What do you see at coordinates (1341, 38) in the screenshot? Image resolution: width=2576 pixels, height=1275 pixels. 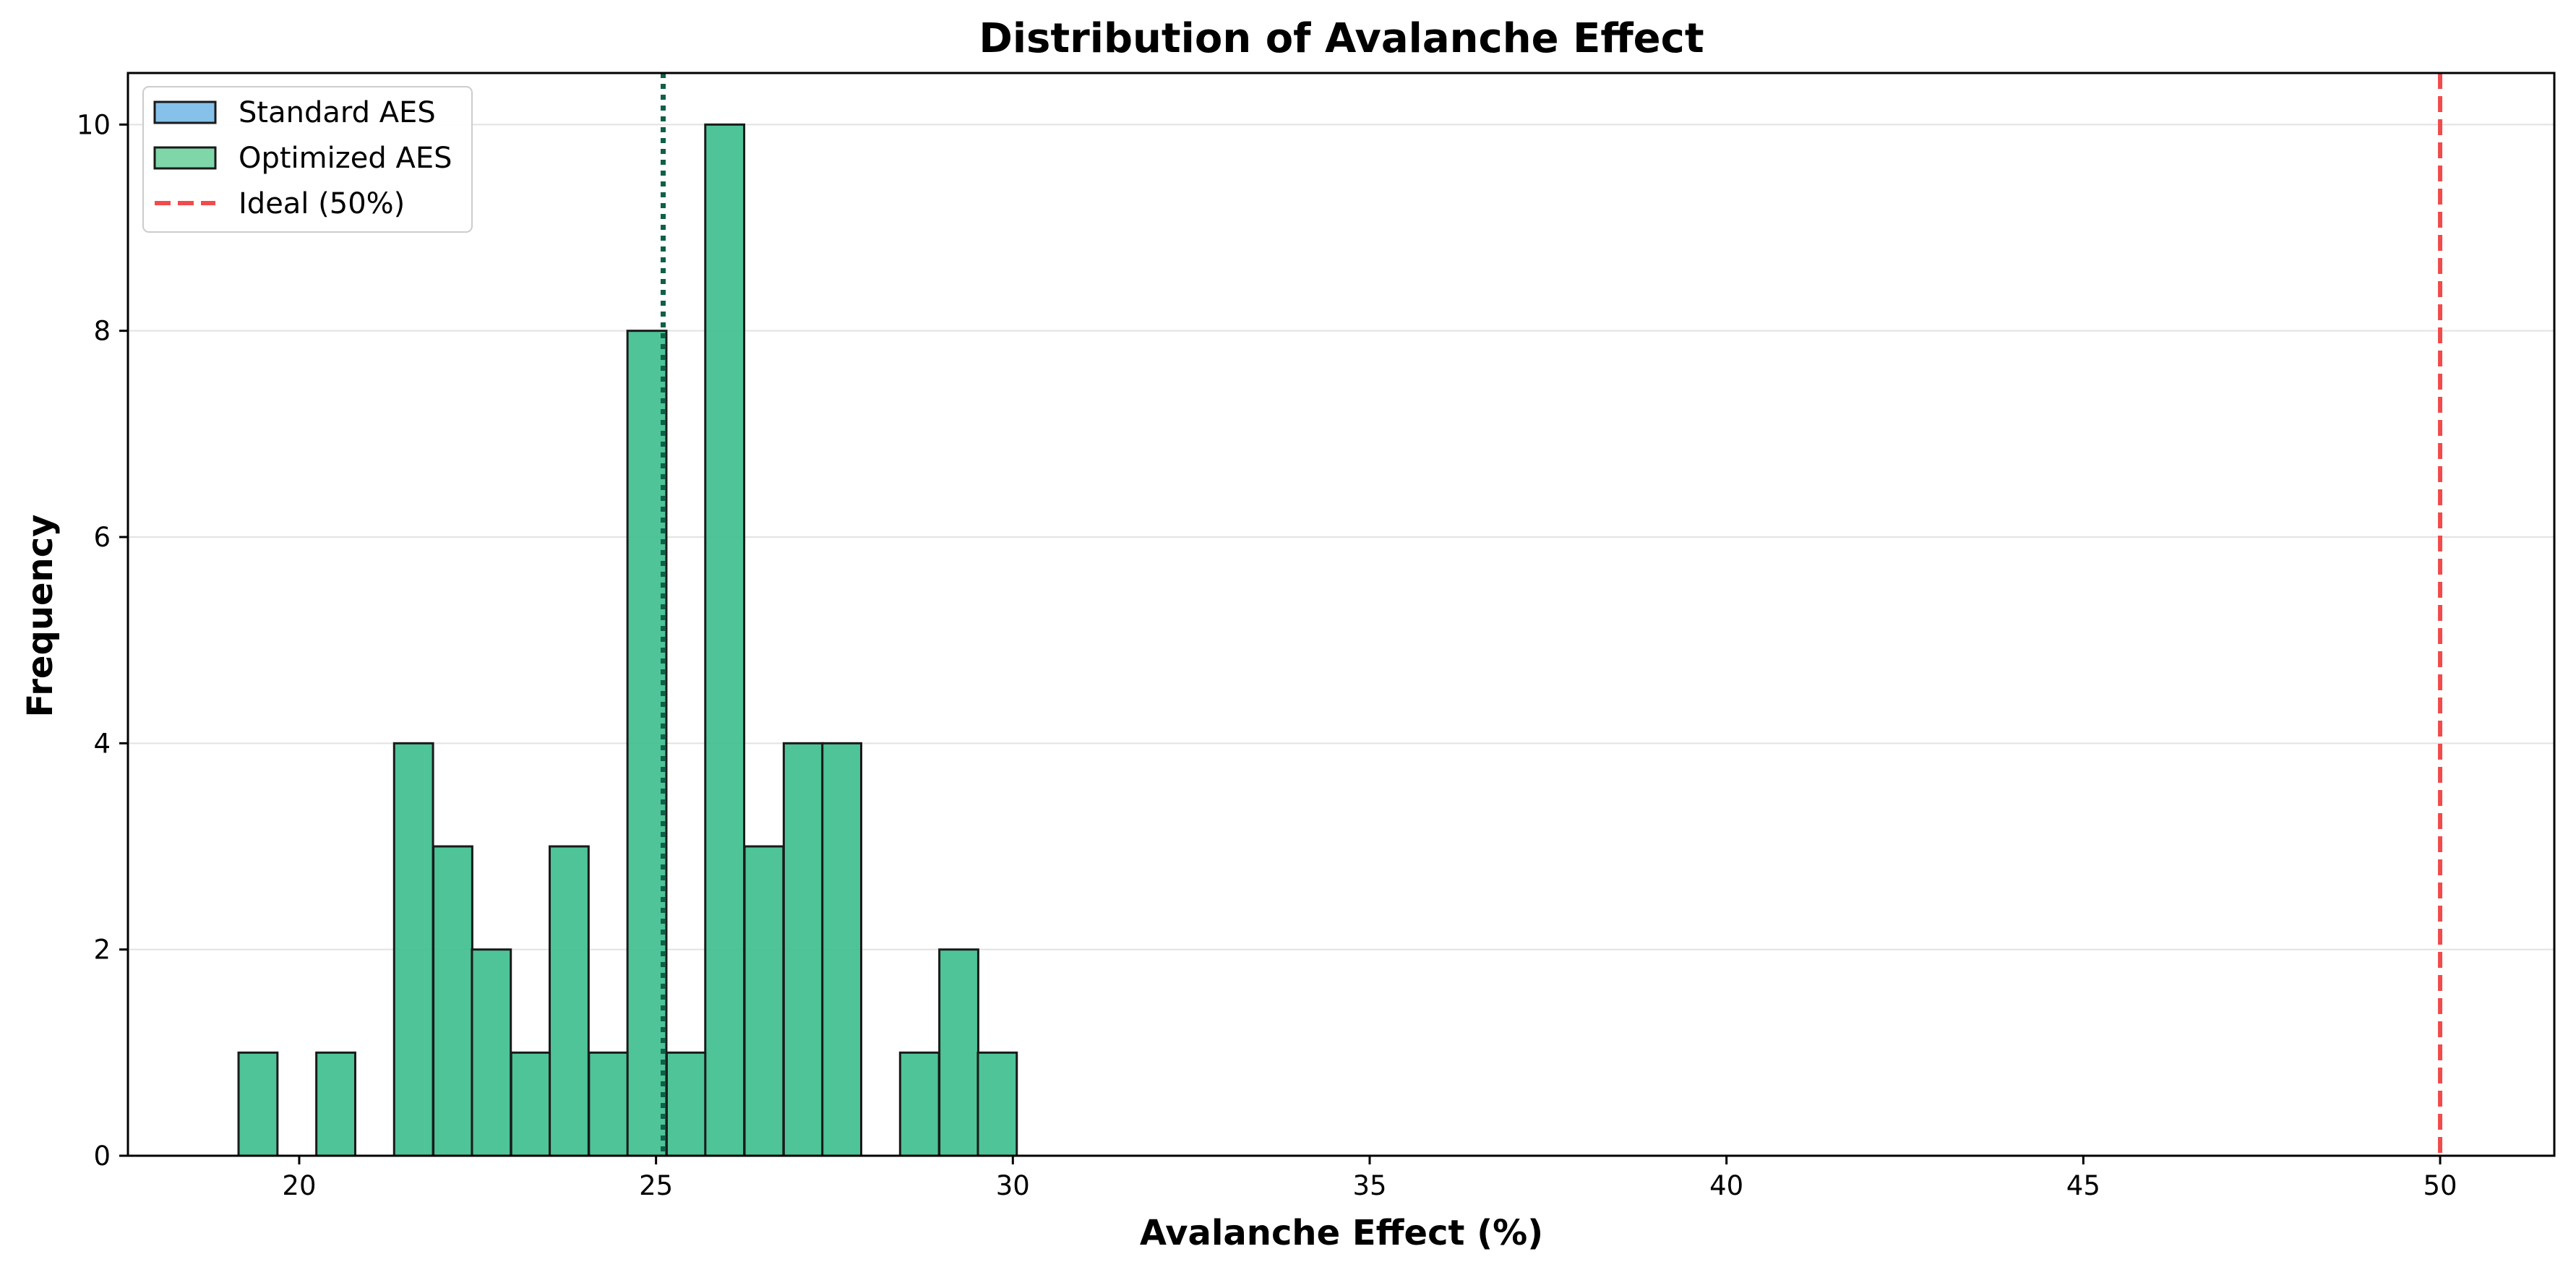 I see `chart-title: Distribution of Avalanche Effect` at bounding box center [1341, 38].